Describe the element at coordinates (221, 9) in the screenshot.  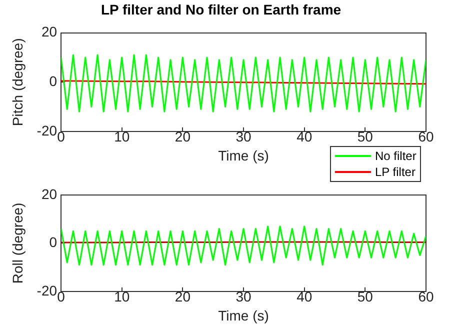
I see `chart-title: LP filter and No filter on Earth frame` at that location.